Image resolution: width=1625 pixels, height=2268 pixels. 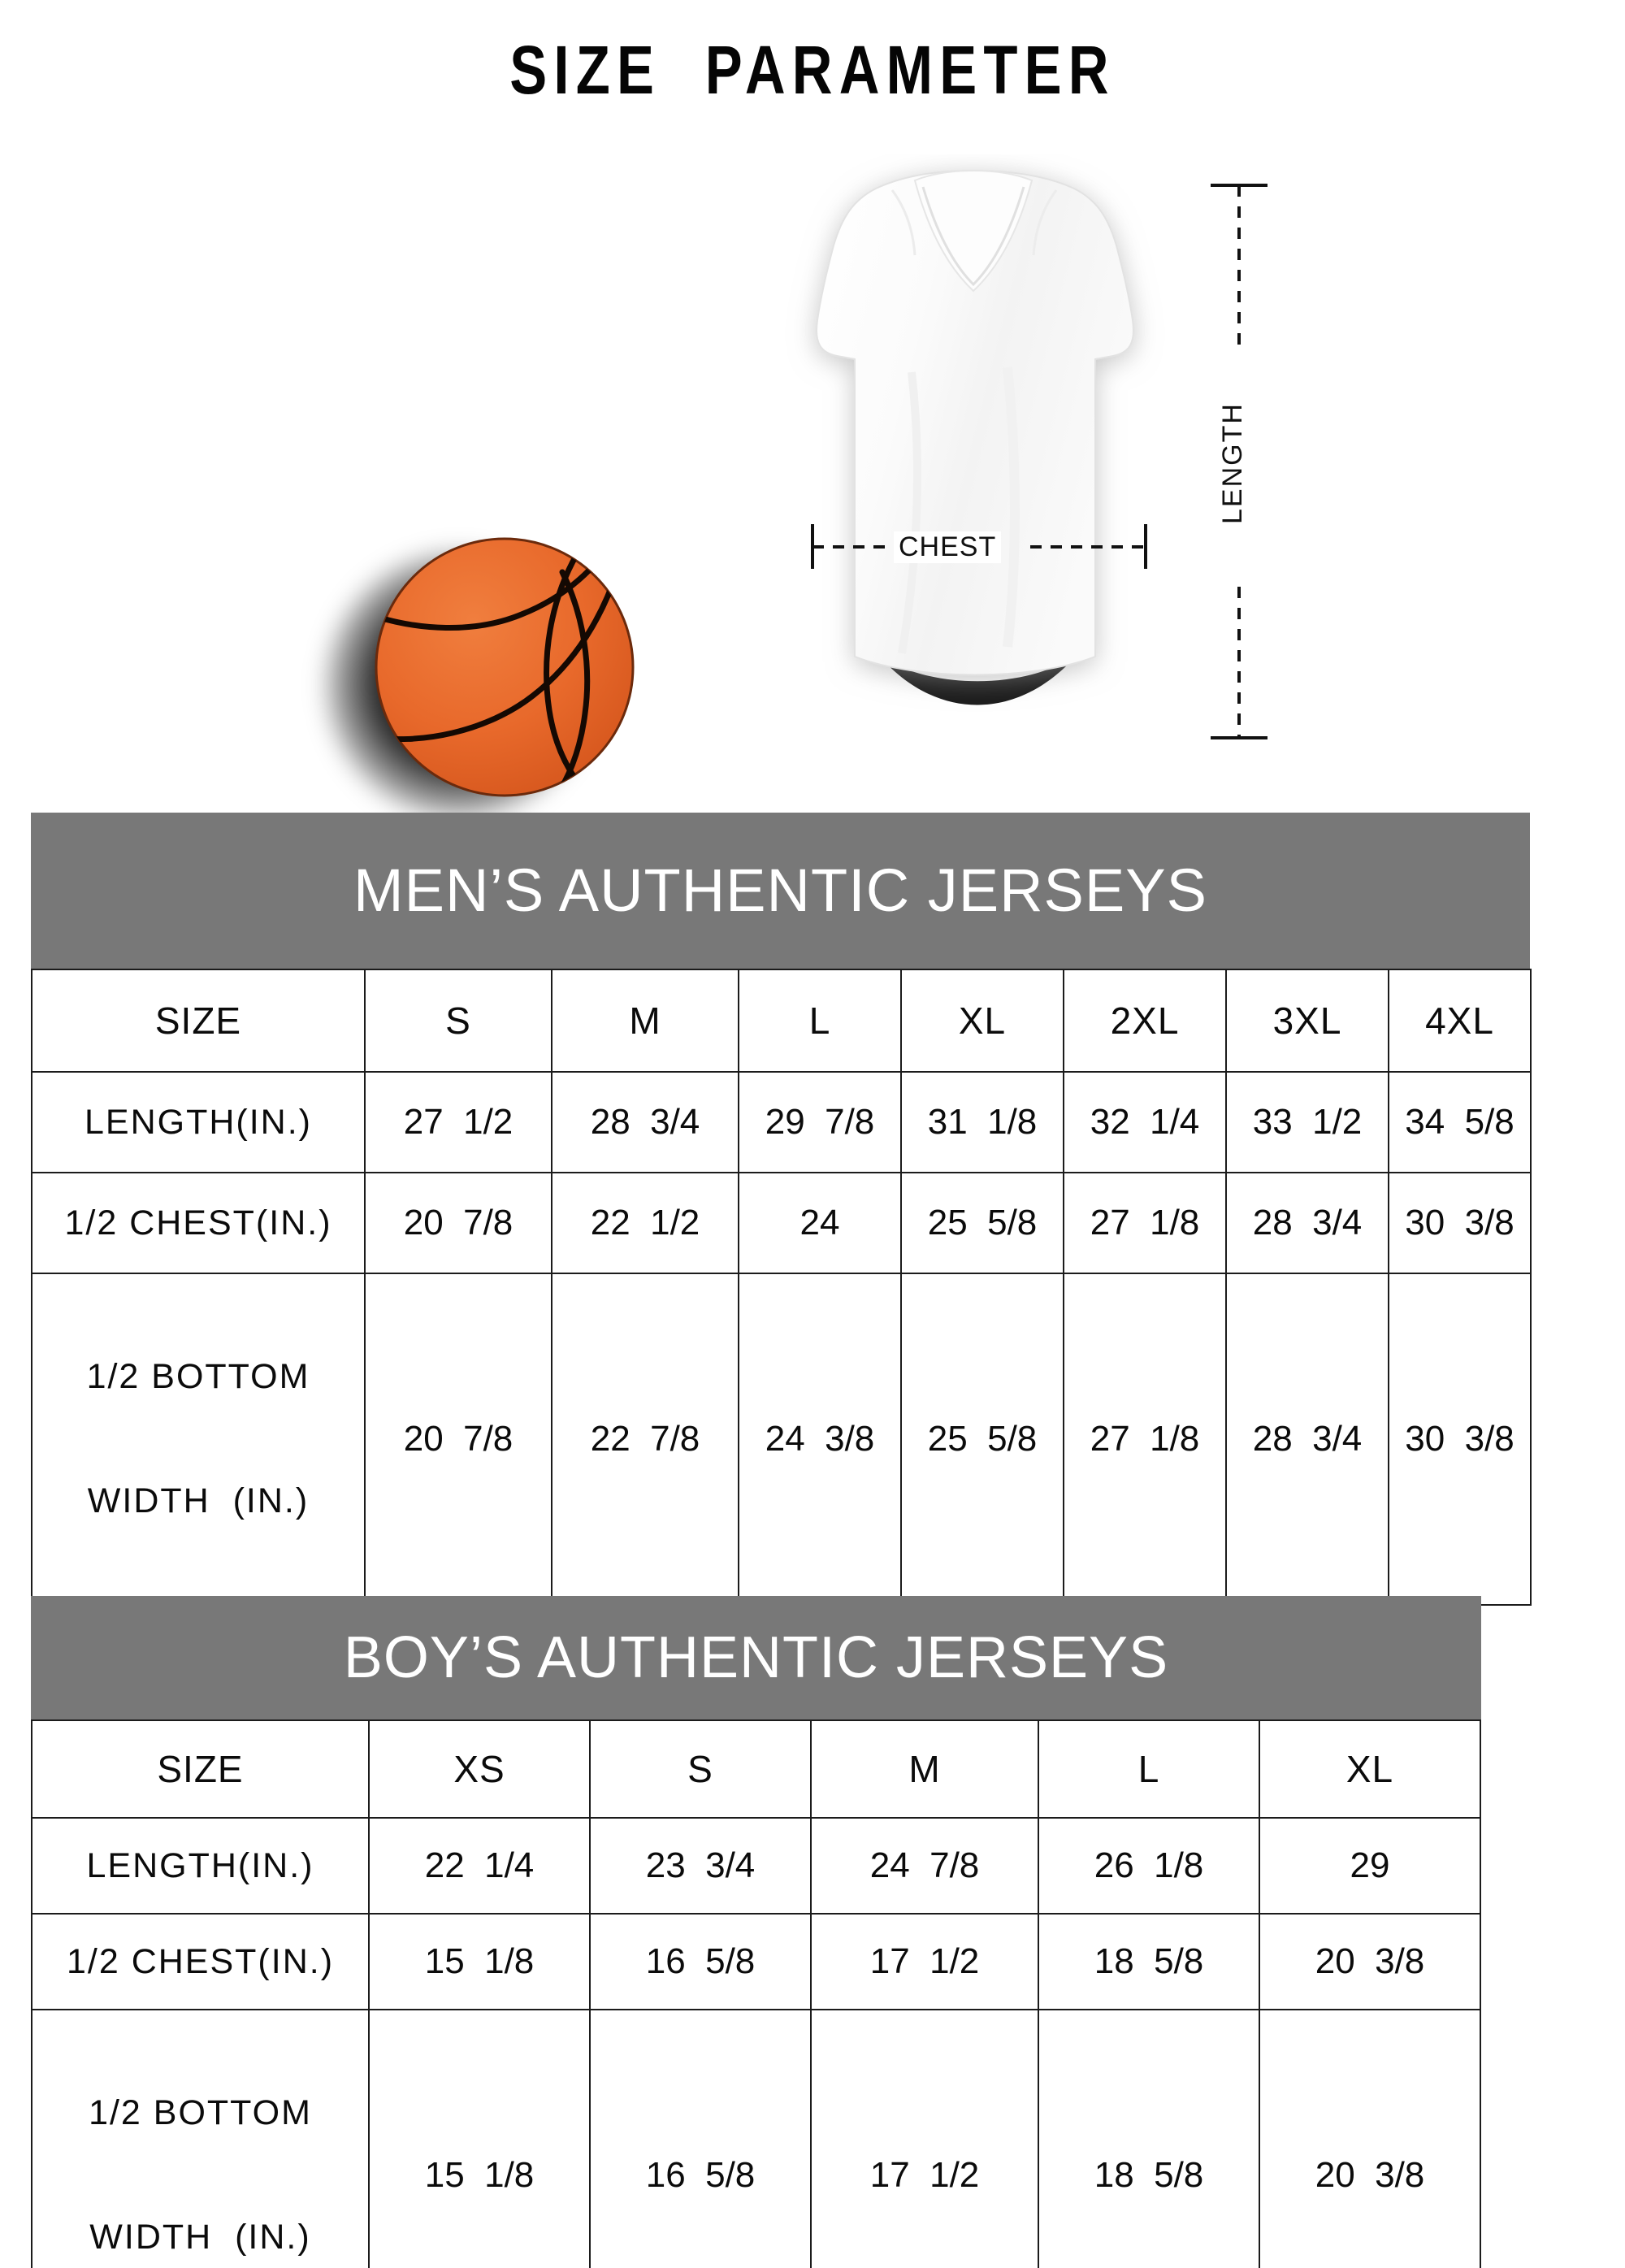 I want to click on length-measure-label: LENGTH, so click(x=1232, y=463).